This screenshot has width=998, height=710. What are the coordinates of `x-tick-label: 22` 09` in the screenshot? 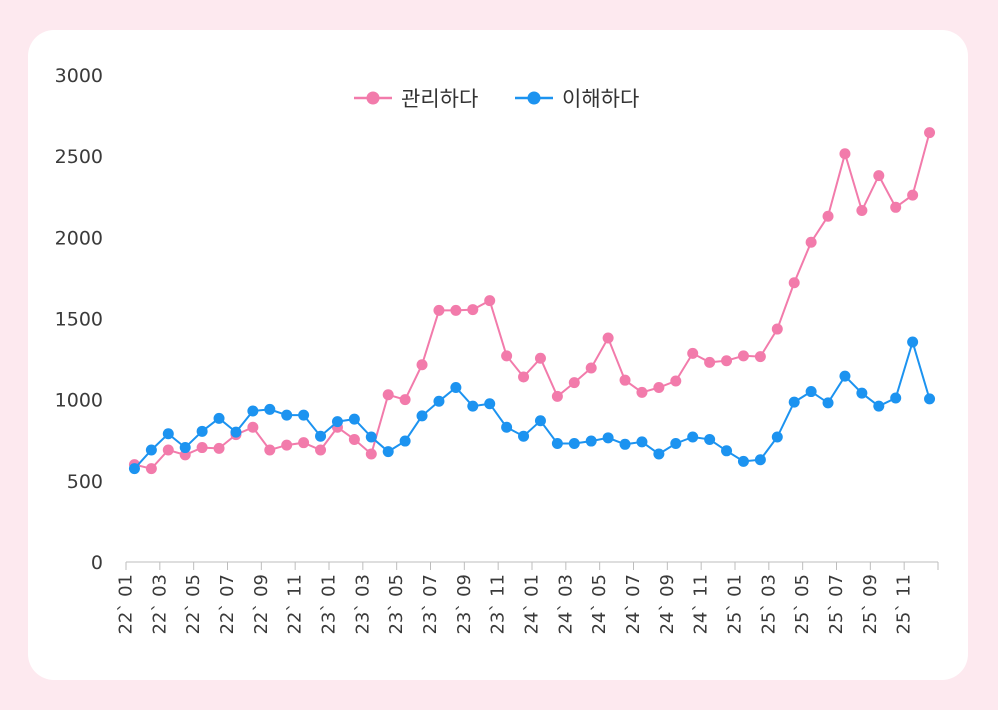 It's located at (261, 604).